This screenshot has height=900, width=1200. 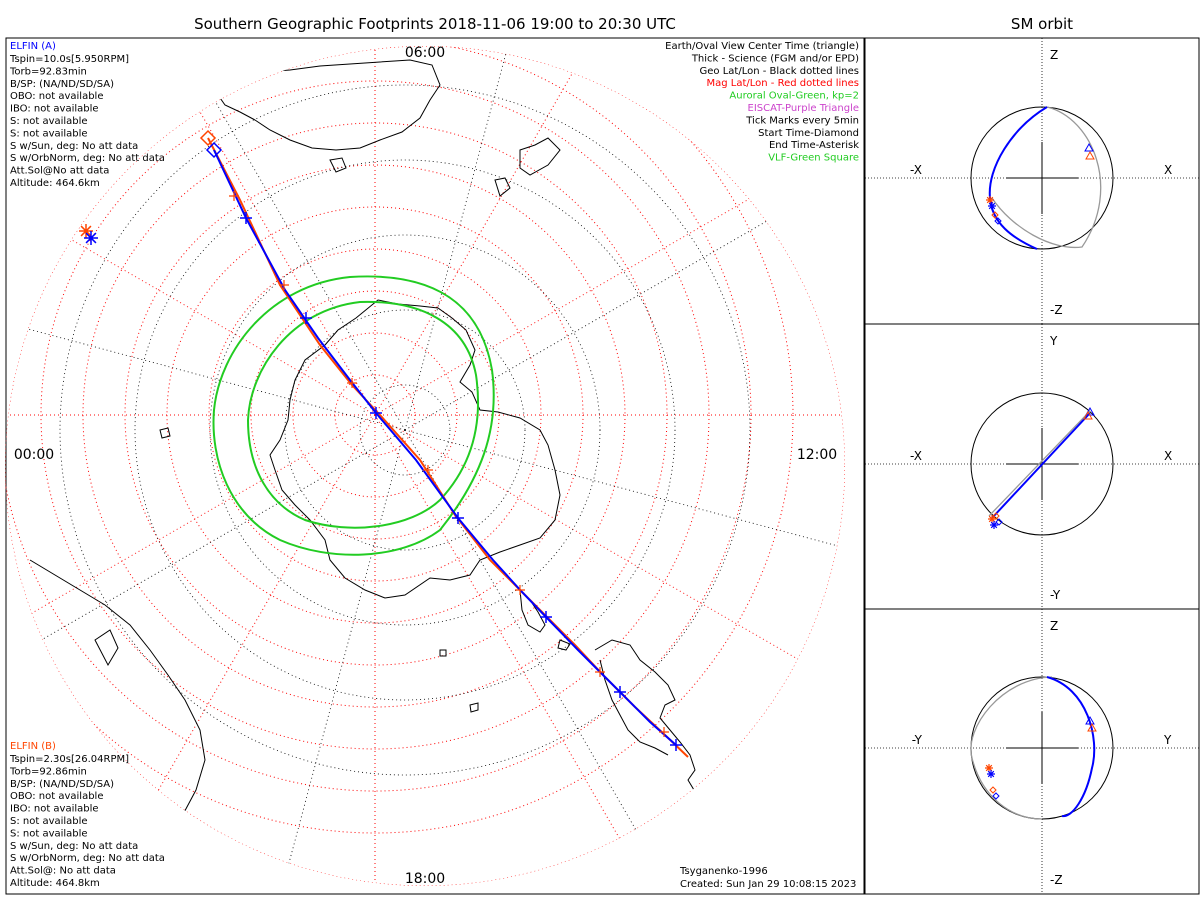 I want to click on falkland-islands, so click(x=564, y=645).